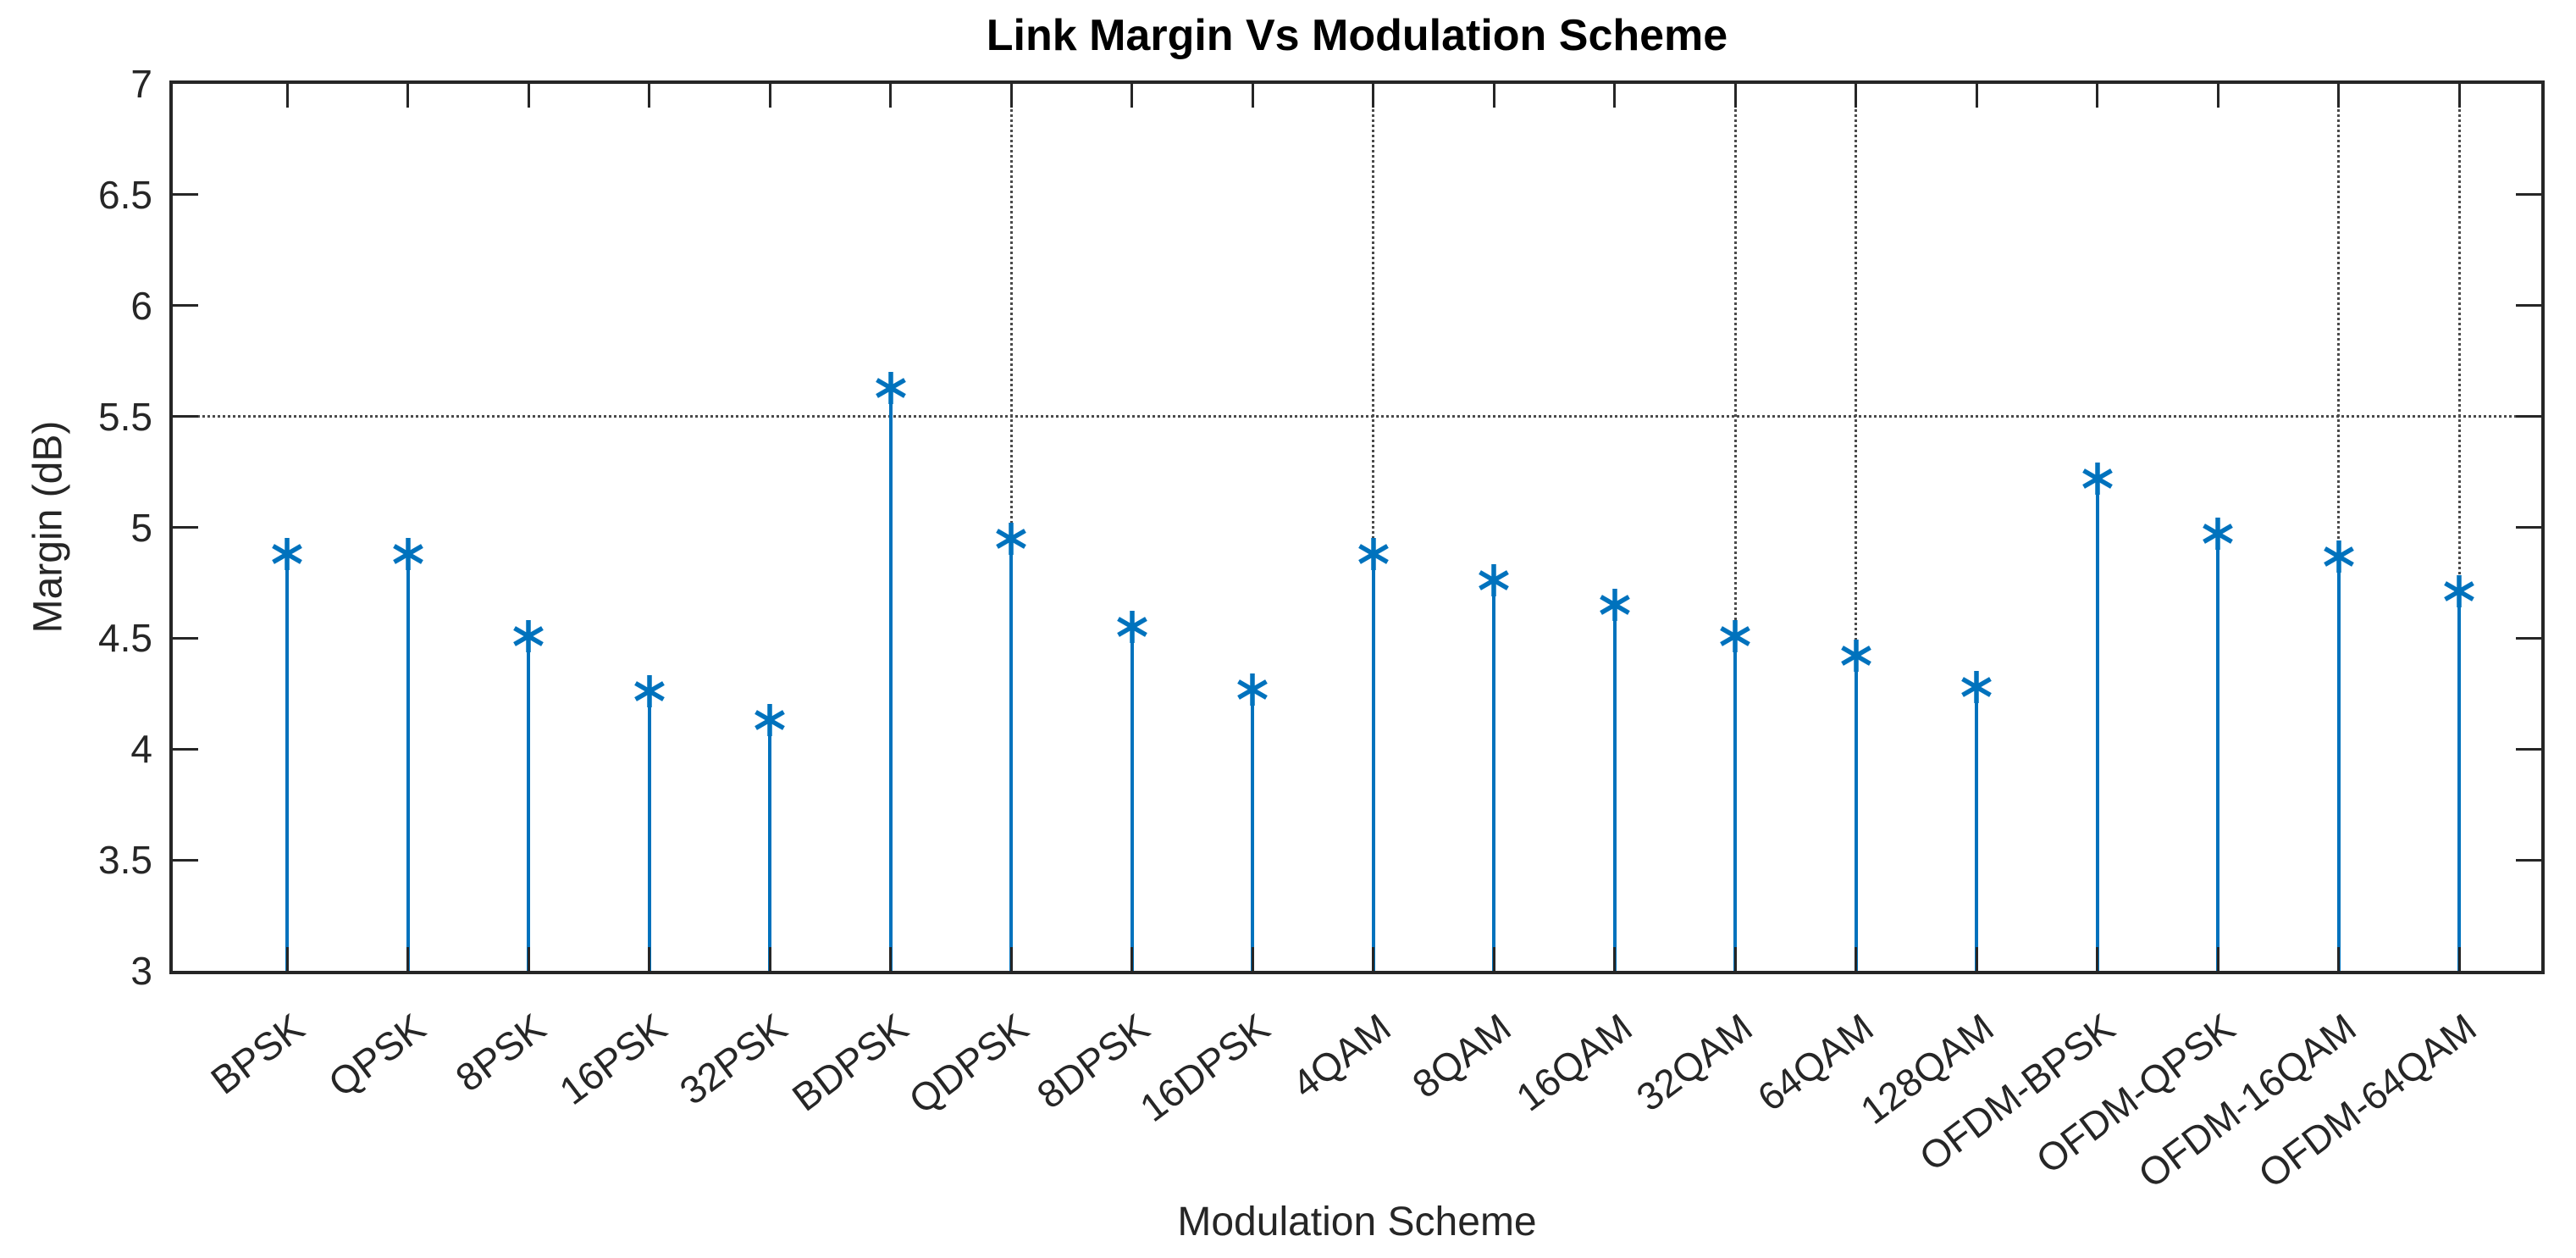 This screenshot has width=2576, height=1258. What do you see at coordinates (1357, 1222) in the screenshot?
I see `x-axis-label: Modulation Scheme` at bounding box center [1357, 1222].